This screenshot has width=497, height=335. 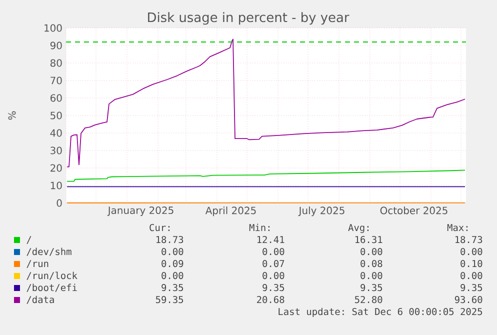 What do you see at coordinates (56, 133) in the screenshot?
I see `y-tick-label: 40` at bounding box center [56, 133].